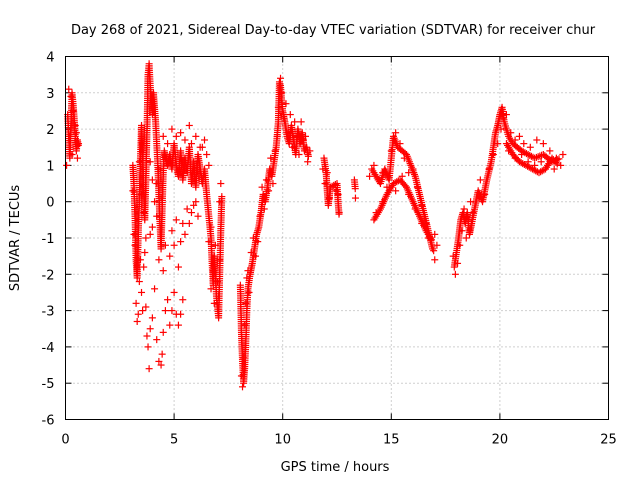 This screenshot has width=640, height=480. What do you see at coordinates (335, 467) in the screenshot?
I see `x-axis-label: GPS time / hours` at bounding box center [335, 467].